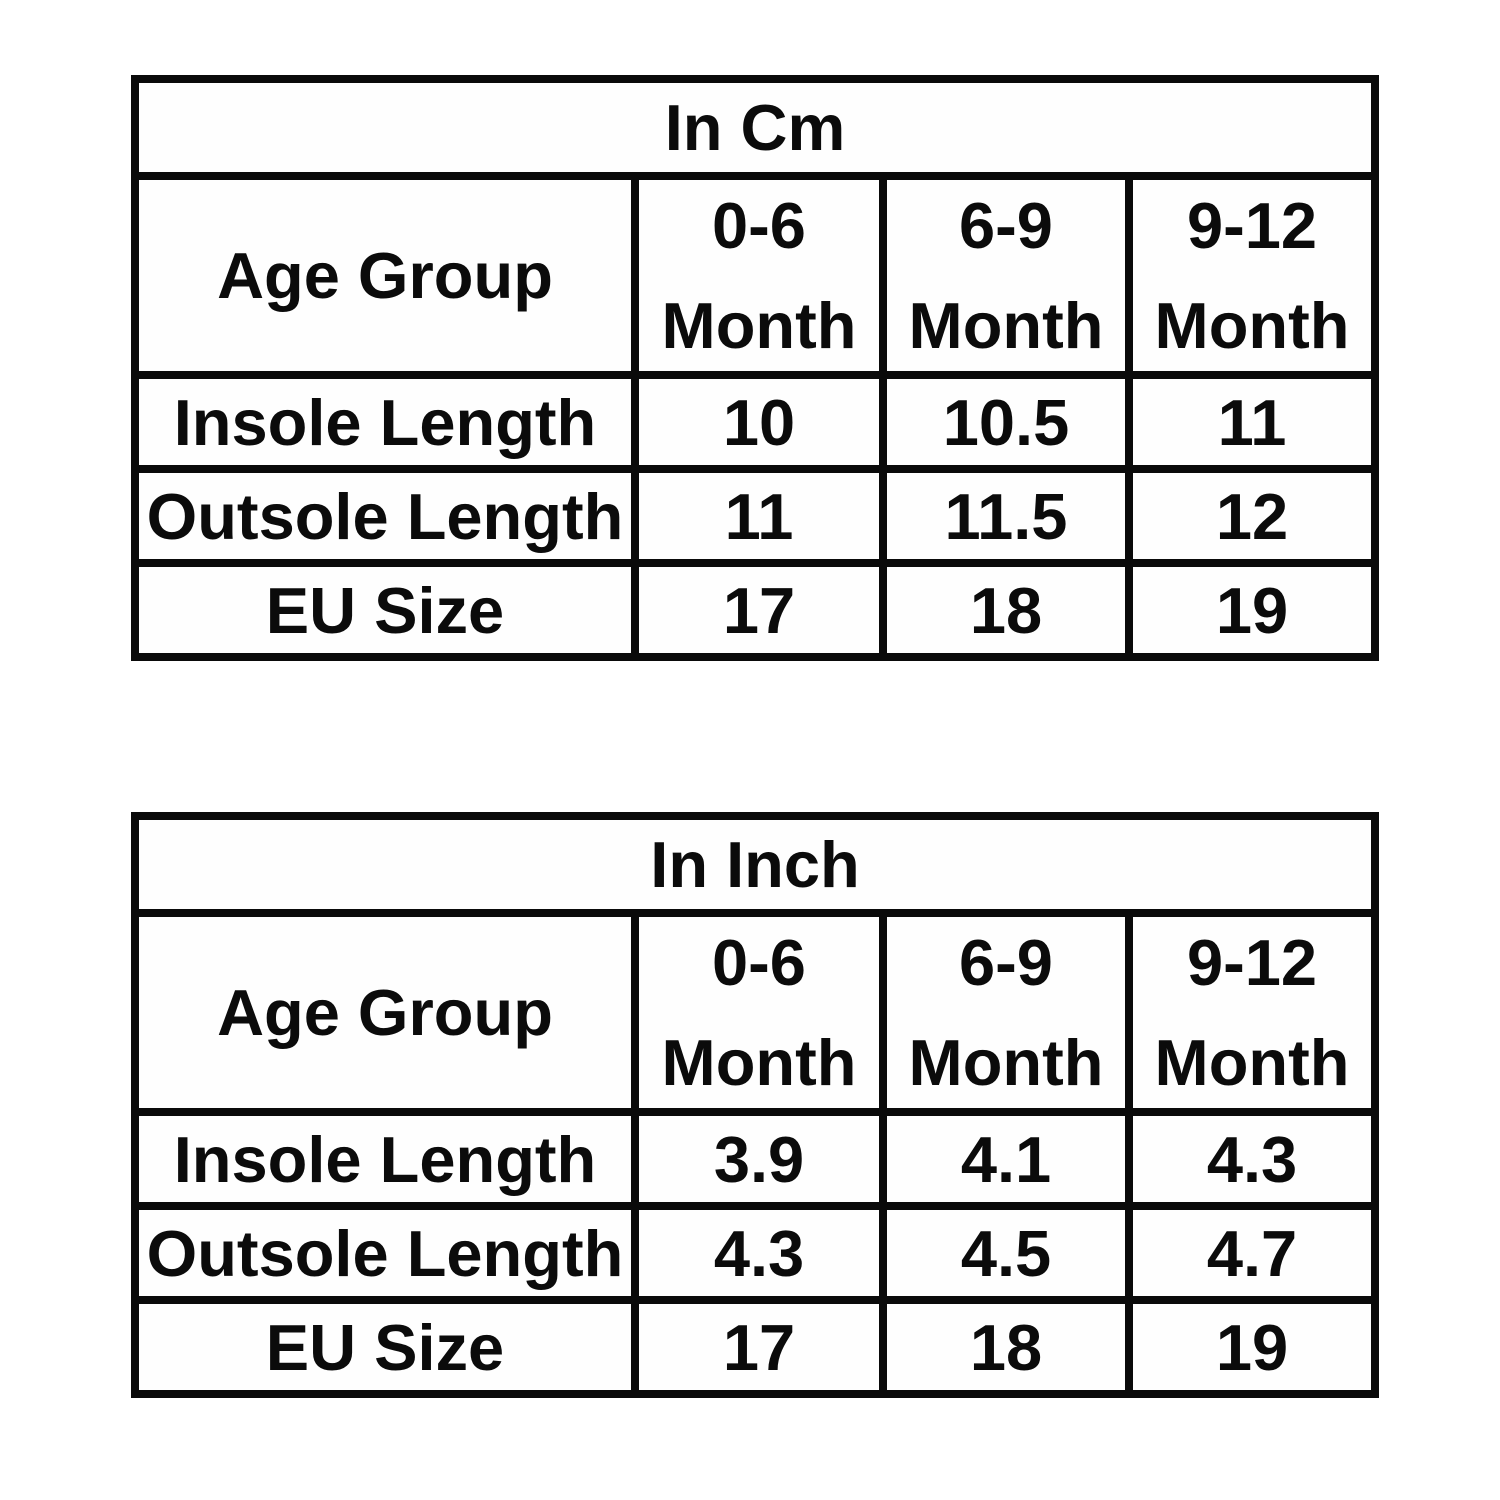 Image resolution: width=1500 pixels, height=1500 pixels. I want to click on table-row: Insole Length 10 10.5 11, so click(755, 422).